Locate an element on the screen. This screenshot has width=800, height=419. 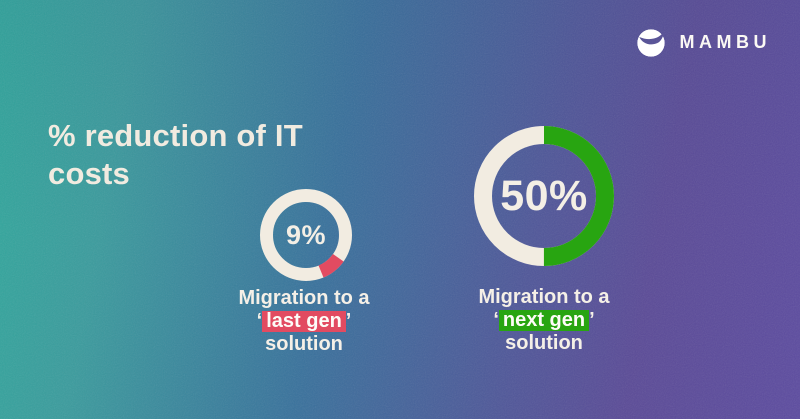
caption-last-gen: Migration to a ‘last gen’ solution is located at coordinates (304, 321).